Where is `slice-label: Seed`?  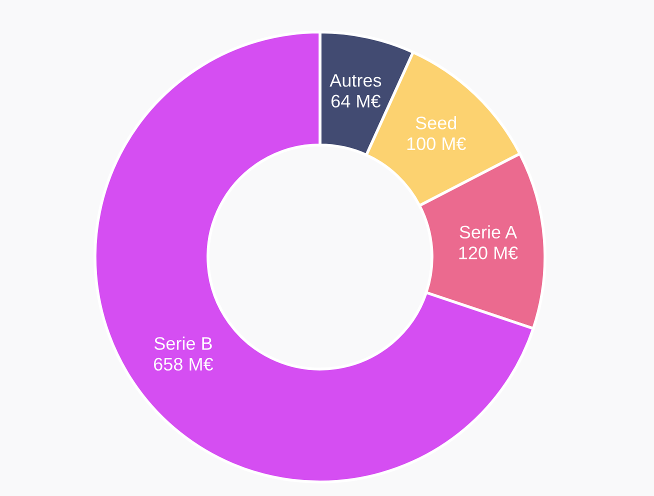
slice-label: Seed is located at coordinates (436, 123).